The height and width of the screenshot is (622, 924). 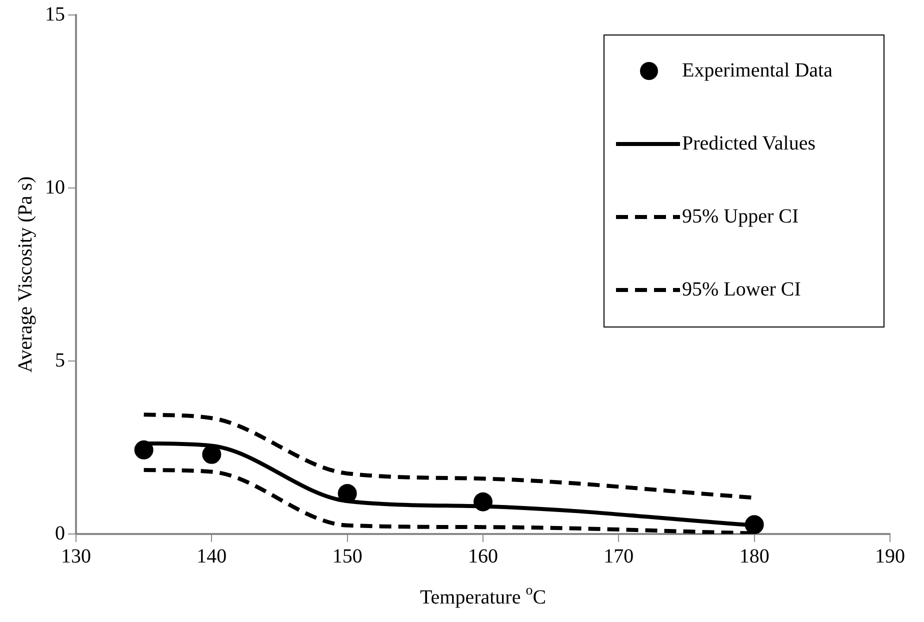 I want to click on x-tick-label: 180, so click(x=754, y=556).